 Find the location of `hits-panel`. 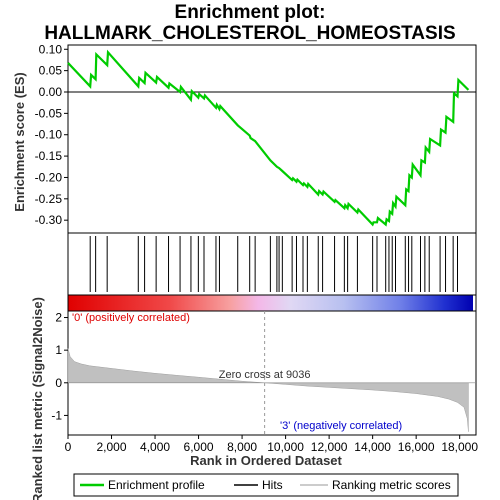

hits-panel is located at coordinates (274, 264).